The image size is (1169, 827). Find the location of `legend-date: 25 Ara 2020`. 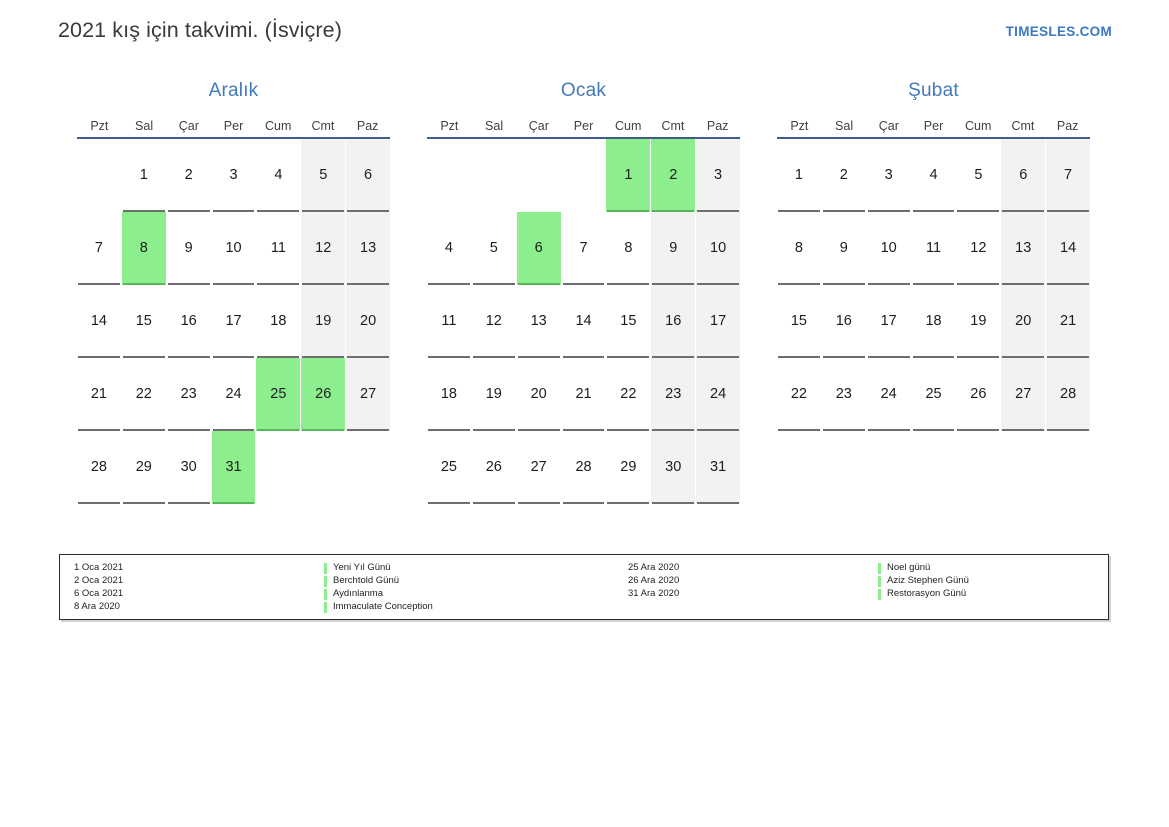

legend-date: 25 Ara 2020 is located at coordinates (654, 567).